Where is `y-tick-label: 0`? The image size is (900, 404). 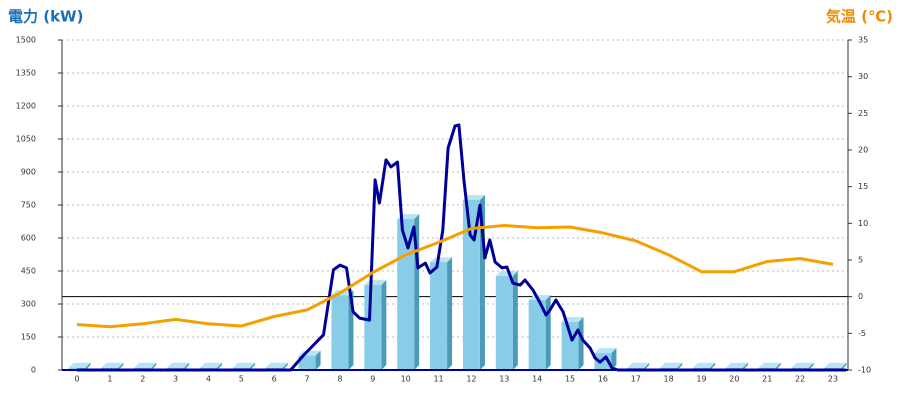
y-tick-label: 0 is located at coordinates (33, 370).